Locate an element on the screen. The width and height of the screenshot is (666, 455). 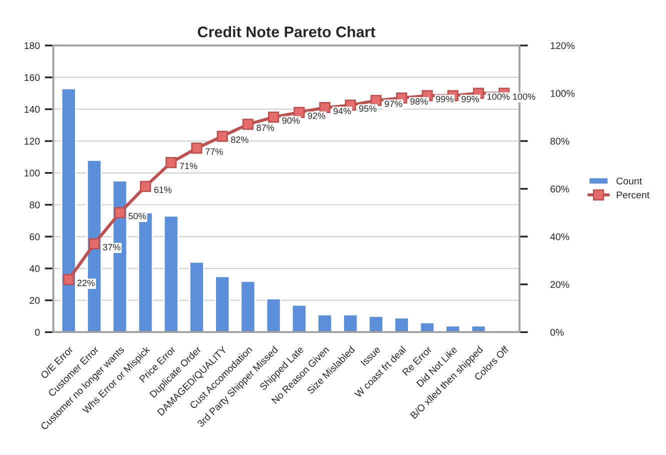
y2-tick-label: 40% is located at coordinates (560, 236).